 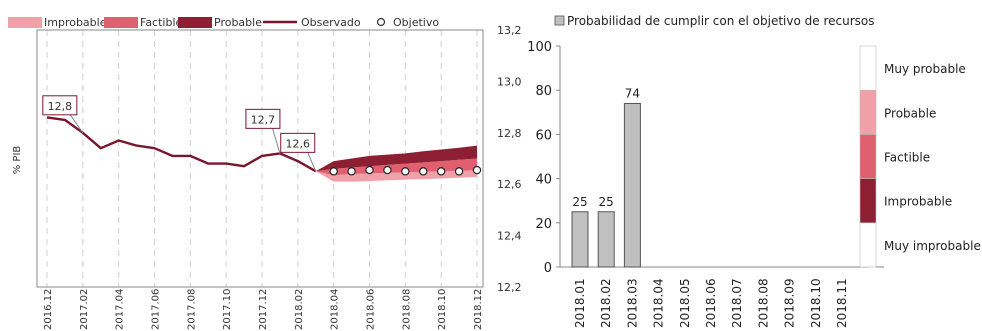 What do you see at coordinates (659, 303) in the screenshot?
I see `x-tick-label-right: 2018.04` at bounding box center [659, 303].